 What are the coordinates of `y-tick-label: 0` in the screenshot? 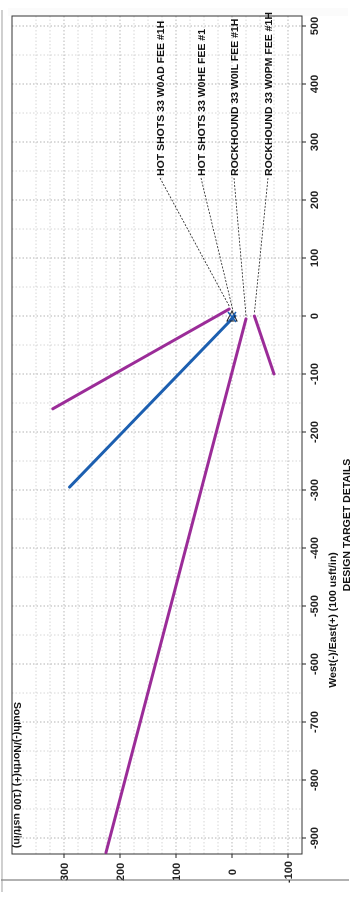 It's located at (233, 872).